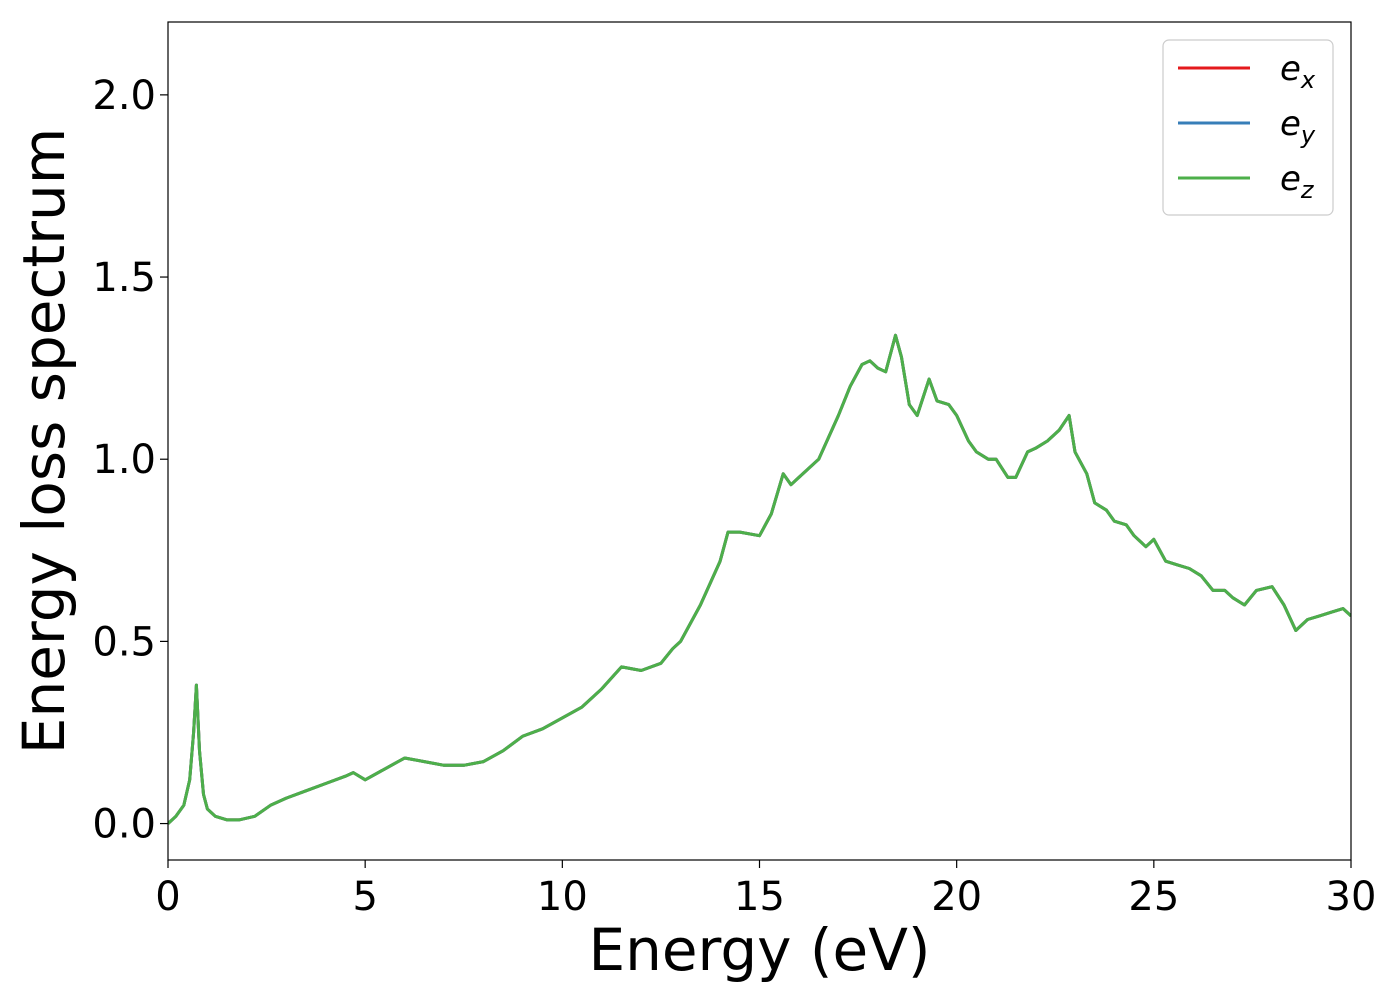  I want to click on y-axis: 0.0 0.5 1.0 1.5 2.0, so click(130, 460).